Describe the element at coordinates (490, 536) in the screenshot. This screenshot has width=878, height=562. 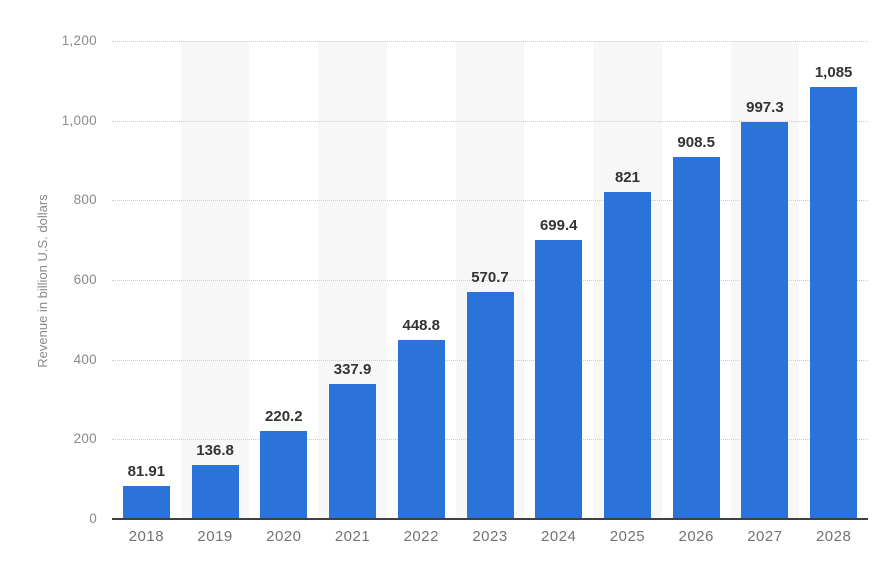
I see `x-tick-label: 2023` at that location.